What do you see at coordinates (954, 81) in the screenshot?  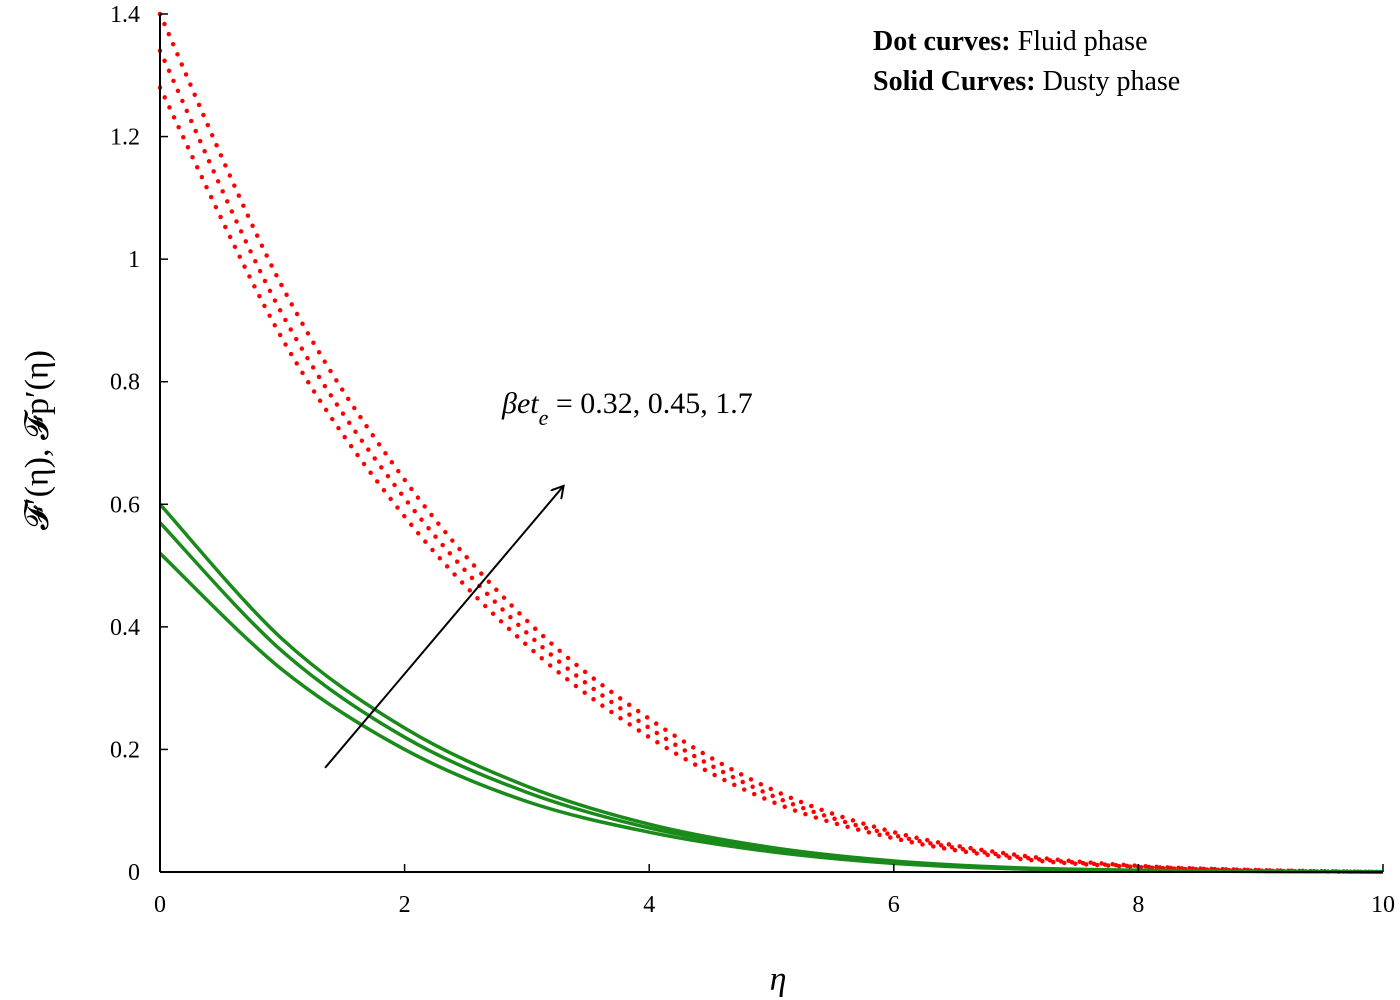 I see `legend-dusty-bold: Solid Curves:` at bounding box center [954, 81].